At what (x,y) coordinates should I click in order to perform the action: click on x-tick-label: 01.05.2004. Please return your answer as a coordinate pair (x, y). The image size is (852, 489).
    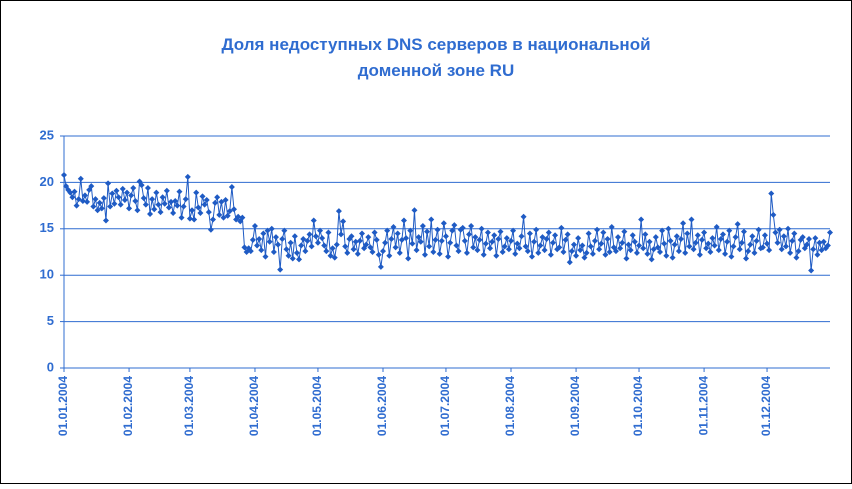
    Looking at the image, I should click on (317, 406).